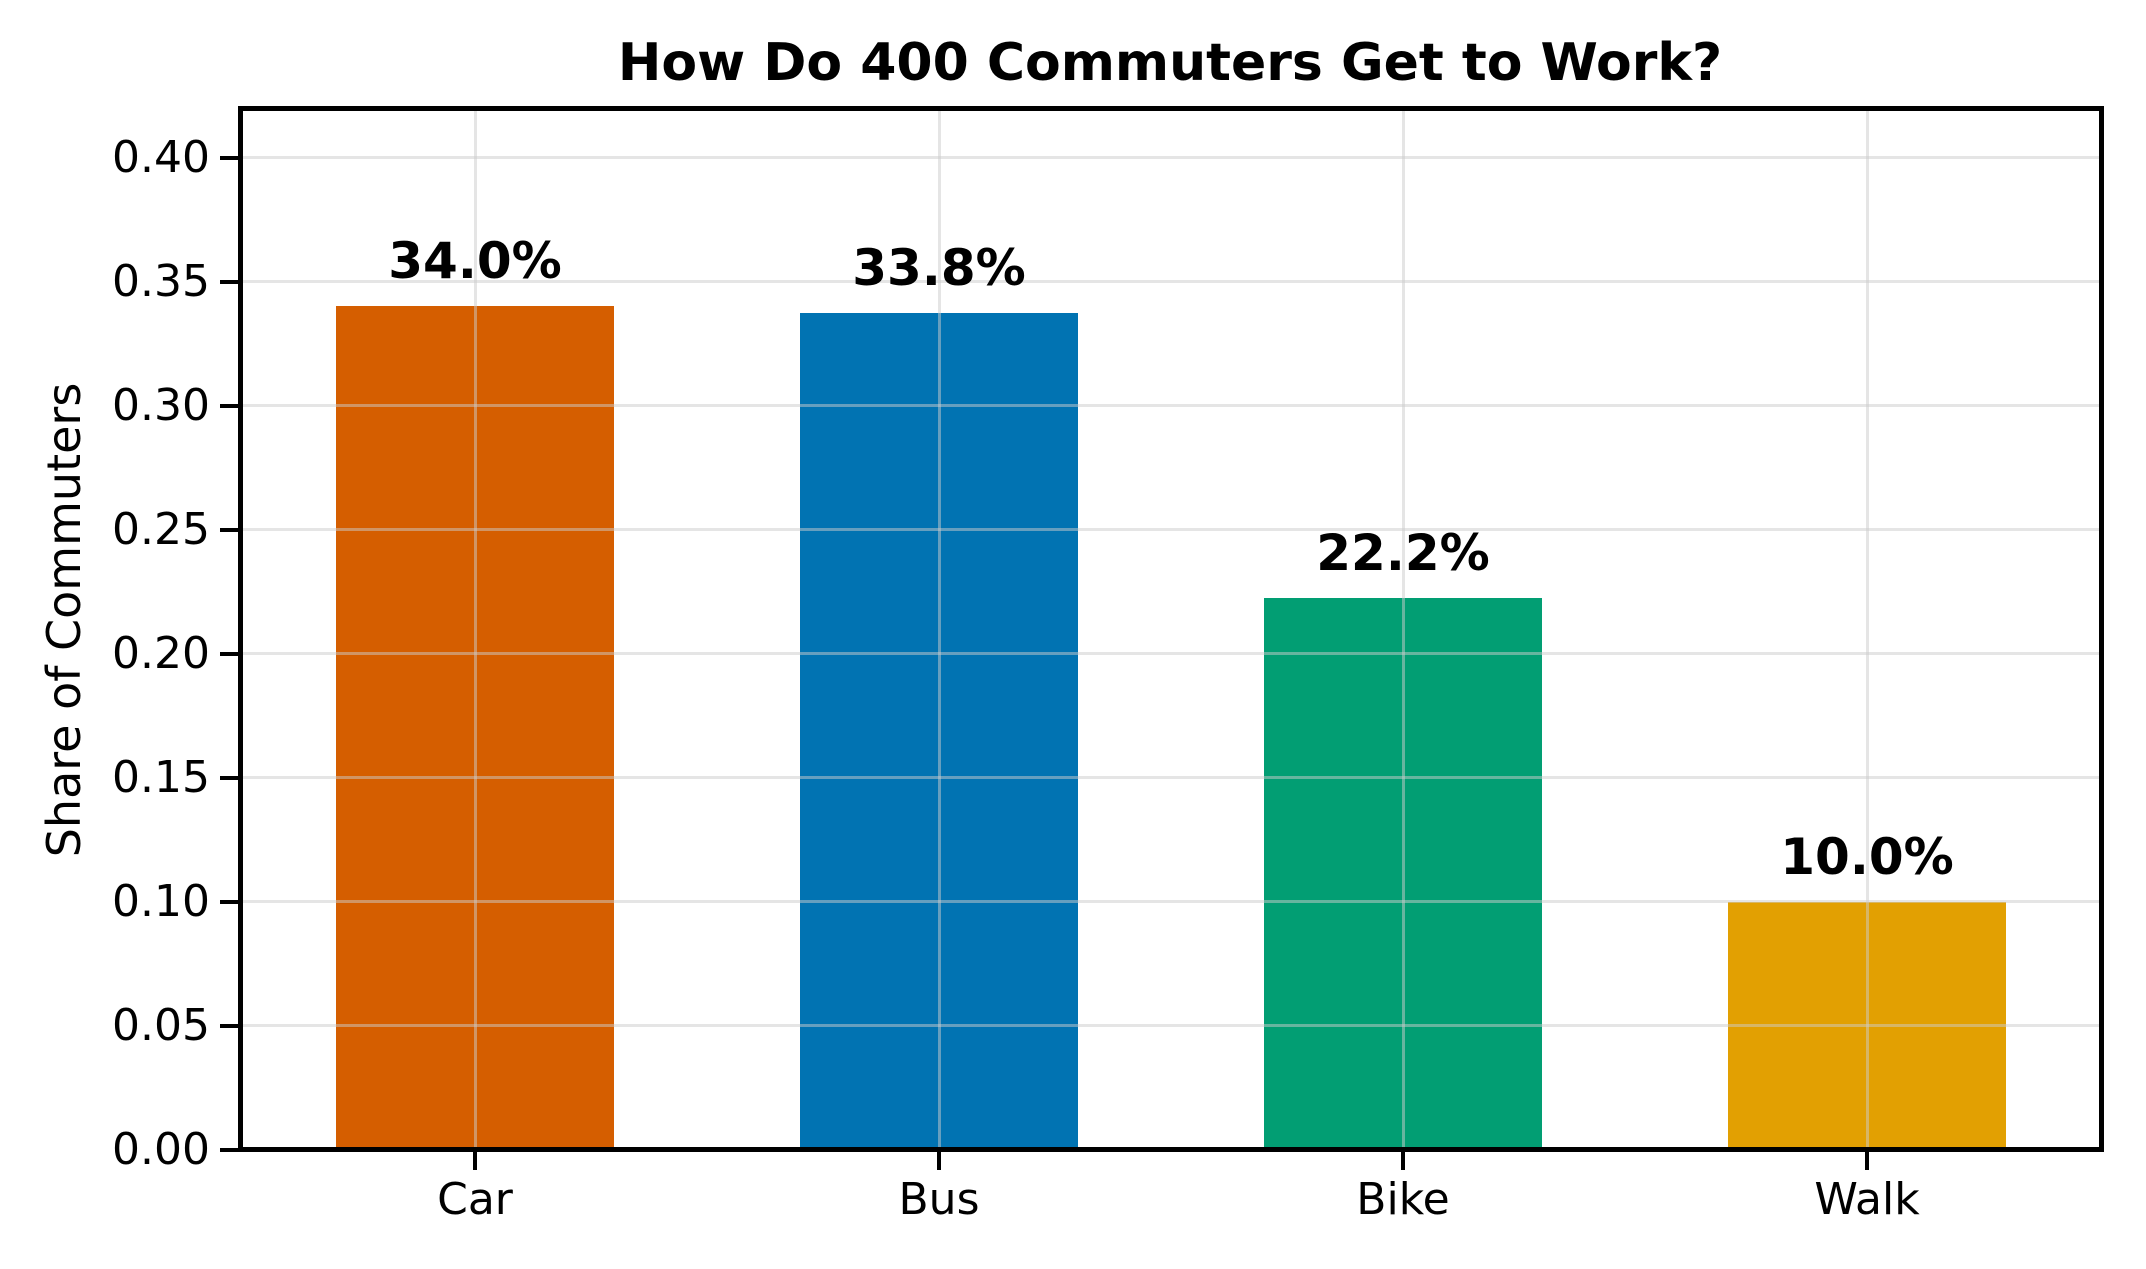 The width and height of the screenshot is (2146, 1269). Describe the element at coordinates (161, 1025) in the screenshot. I see `y-tick-label: 0.05` at that location.